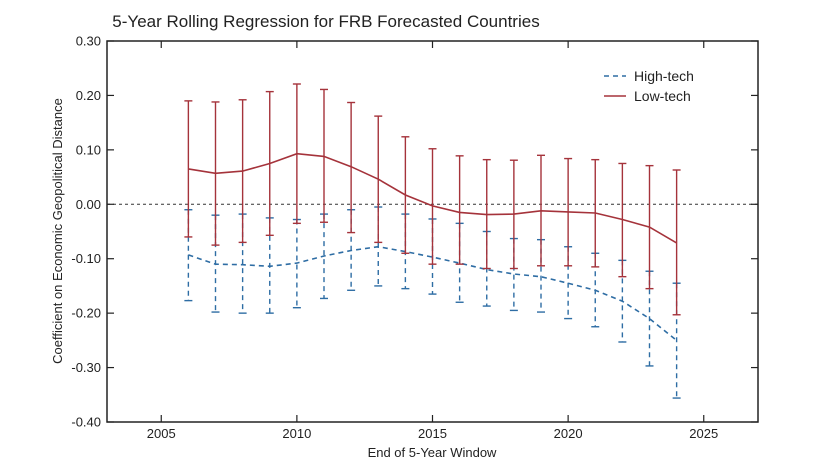 The image size is (826, 469). Describe the element at coordinates (86, 258) in the screenshot. I see `y-tick-label: -0.10` at that location.